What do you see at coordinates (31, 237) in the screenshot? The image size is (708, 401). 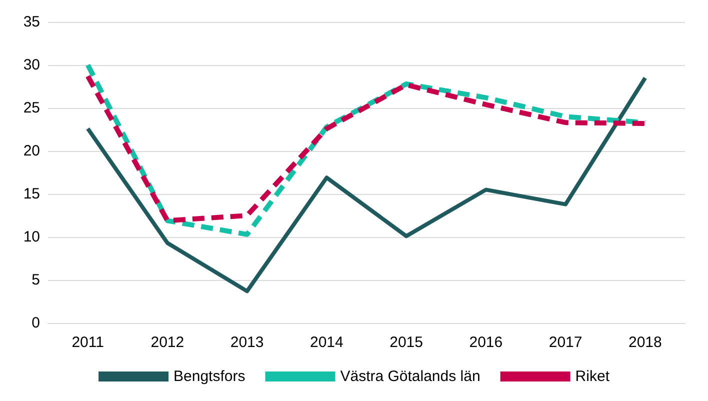 I see `y-tick-label: 10` at bounding box center [31, 237].